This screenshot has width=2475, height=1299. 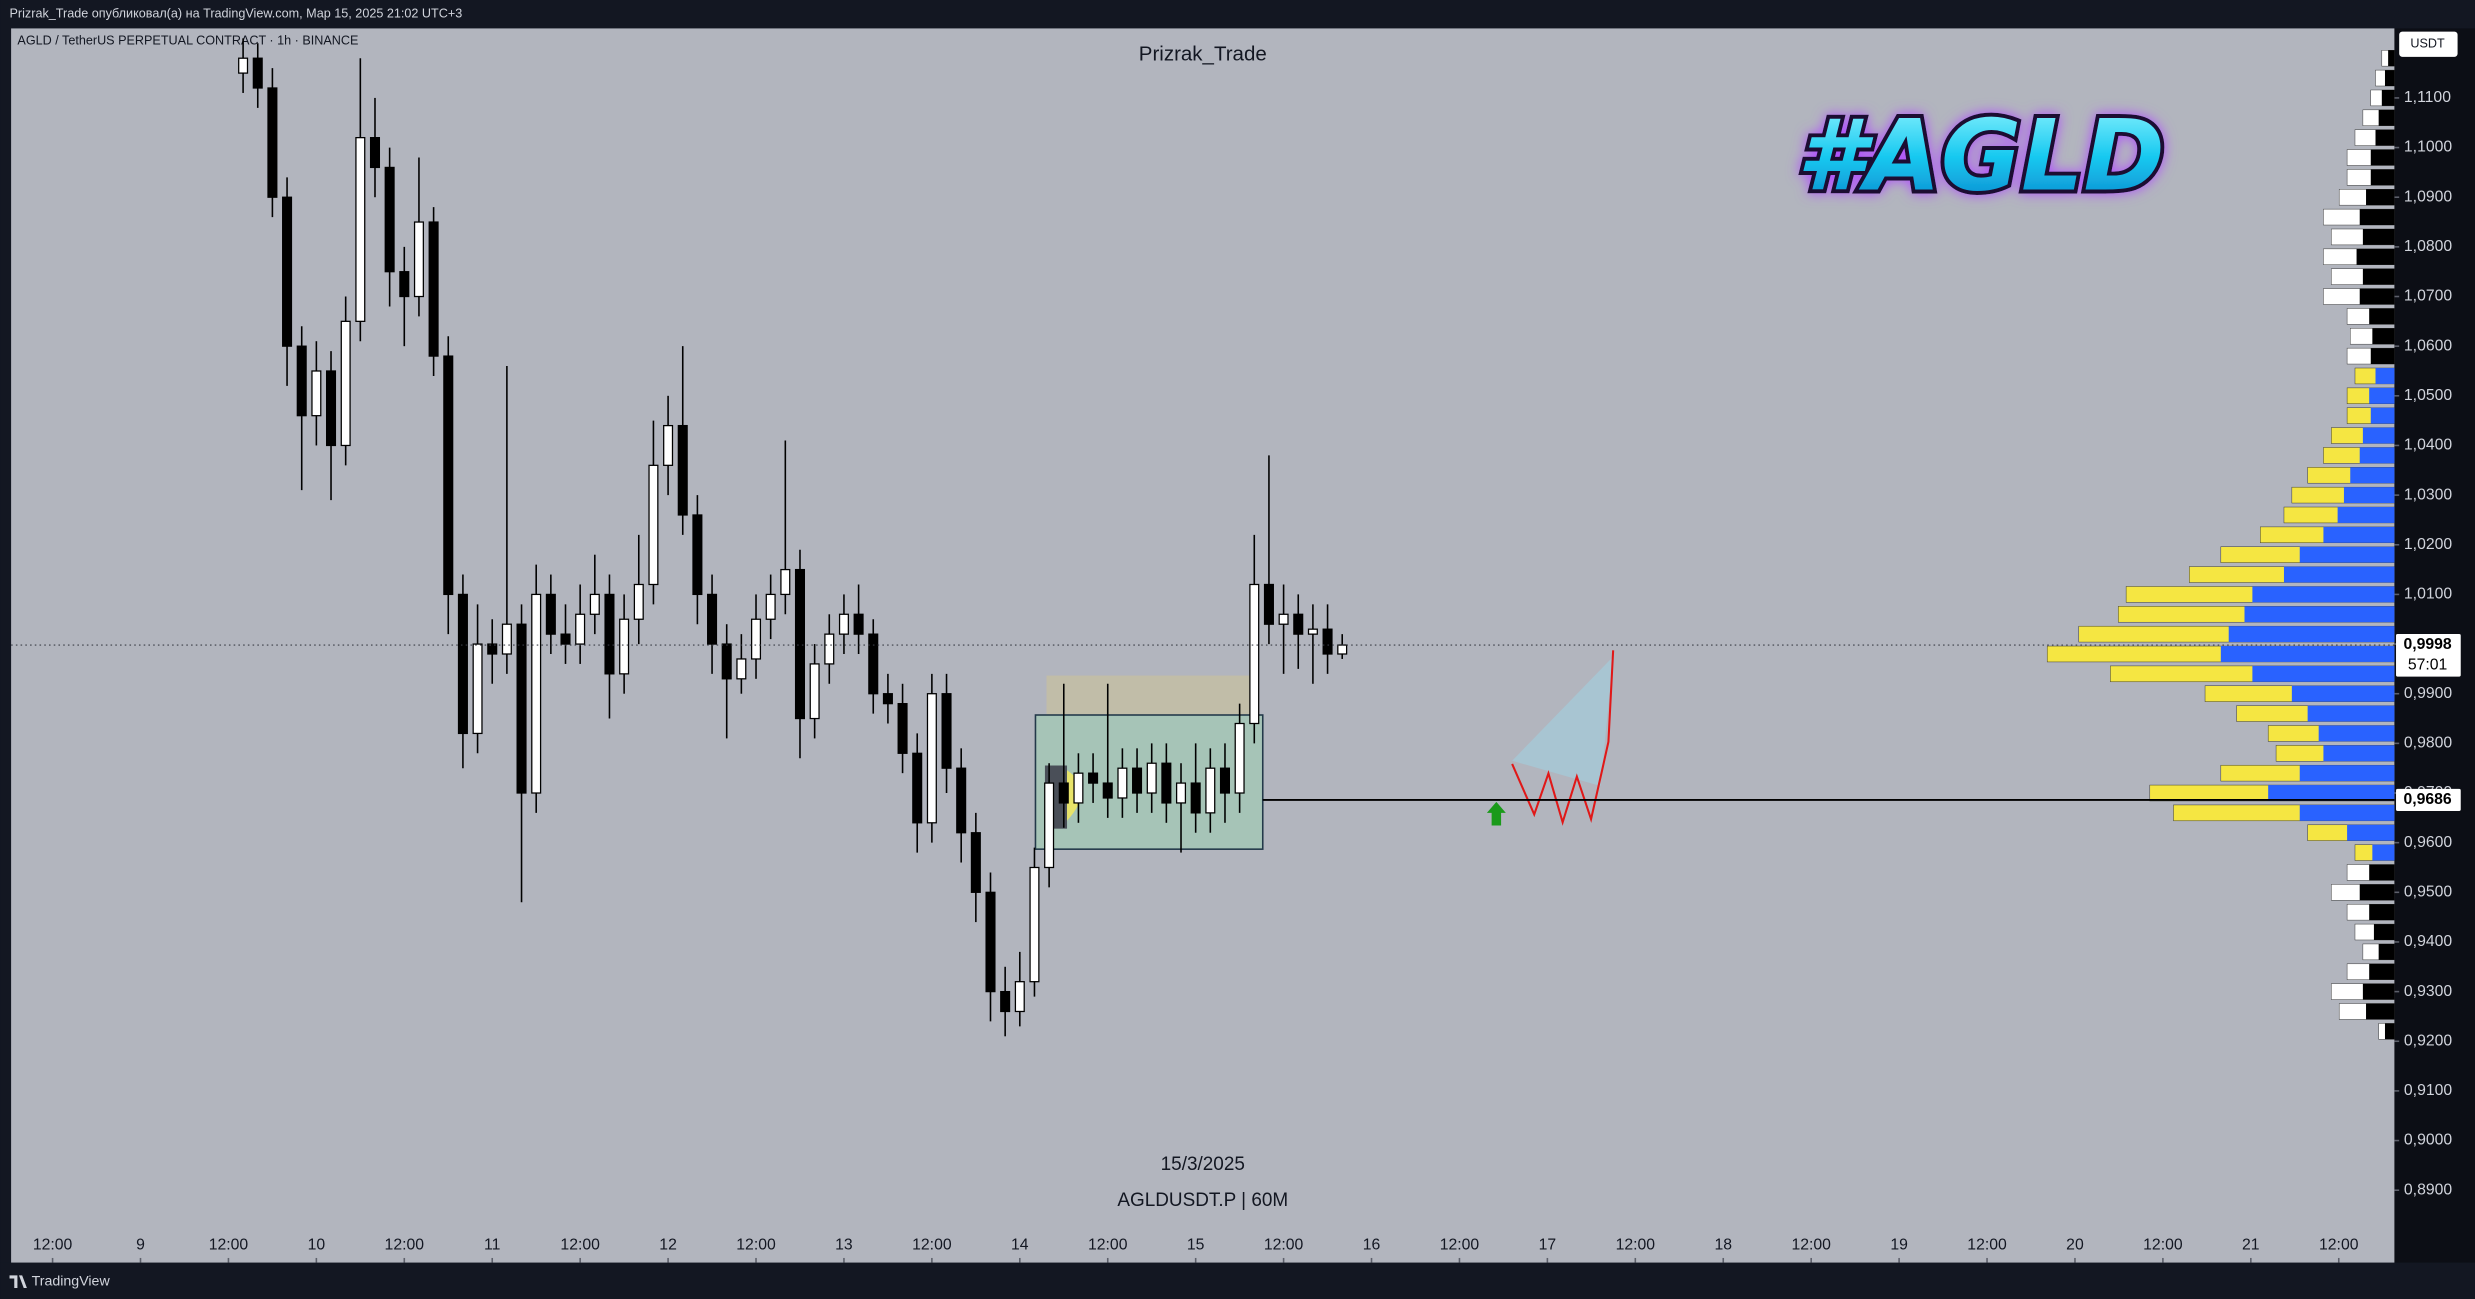 What do you see at coordinates (2251, 1245) in the screenshot?
I see `x-tick-label: 21` at bounding box center [2251, 1245].